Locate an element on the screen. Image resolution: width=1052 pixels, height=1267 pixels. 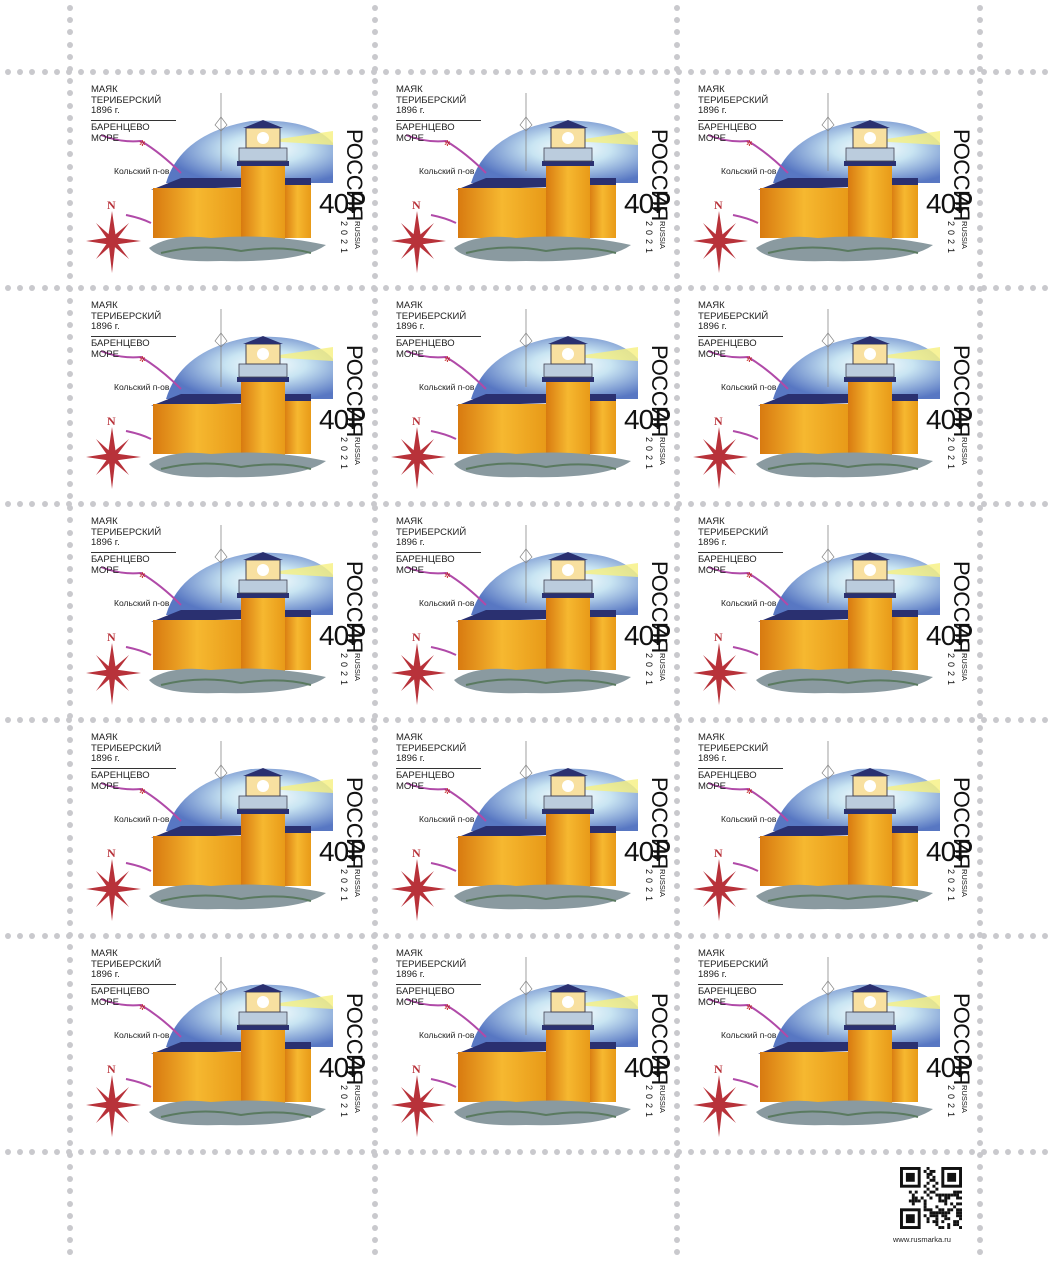
title-line: ТЕРИБЕРСКИЙ is located at coordinates (431, 316).